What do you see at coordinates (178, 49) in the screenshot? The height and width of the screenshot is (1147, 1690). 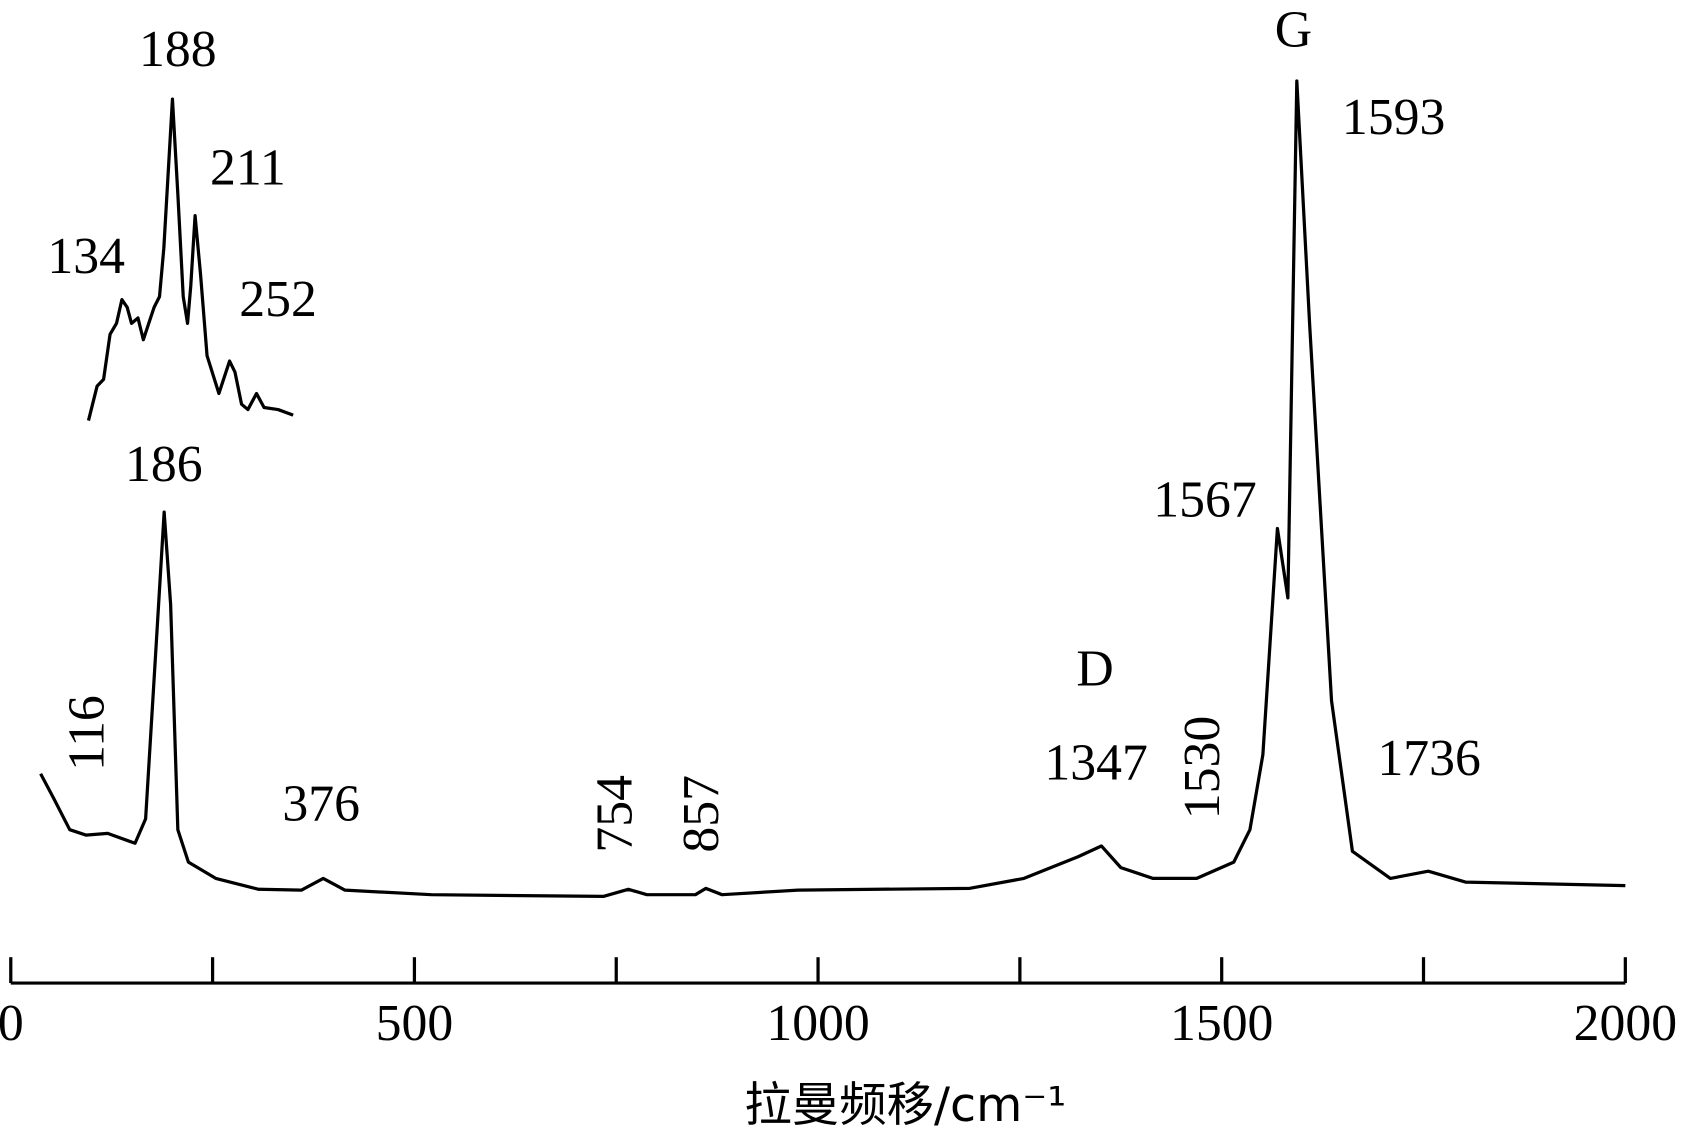 I see `peak-label: 188` at bounding box center [178, 49].